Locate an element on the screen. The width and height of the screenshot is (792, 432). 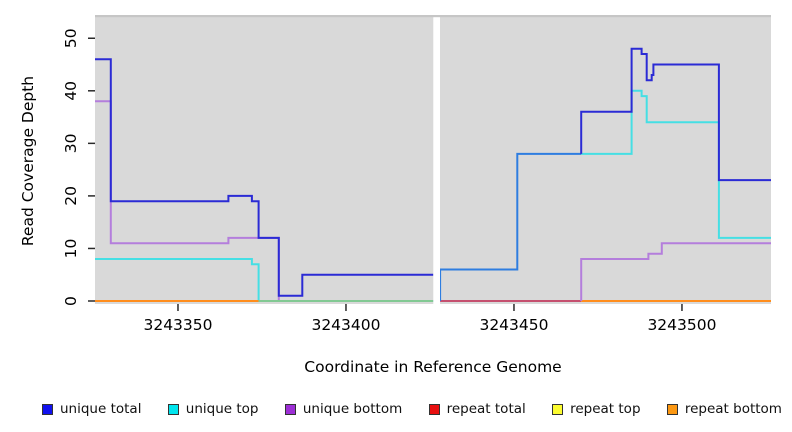
legend-item-unique-bottom: unique bottom is located at coordinates (343, 409).